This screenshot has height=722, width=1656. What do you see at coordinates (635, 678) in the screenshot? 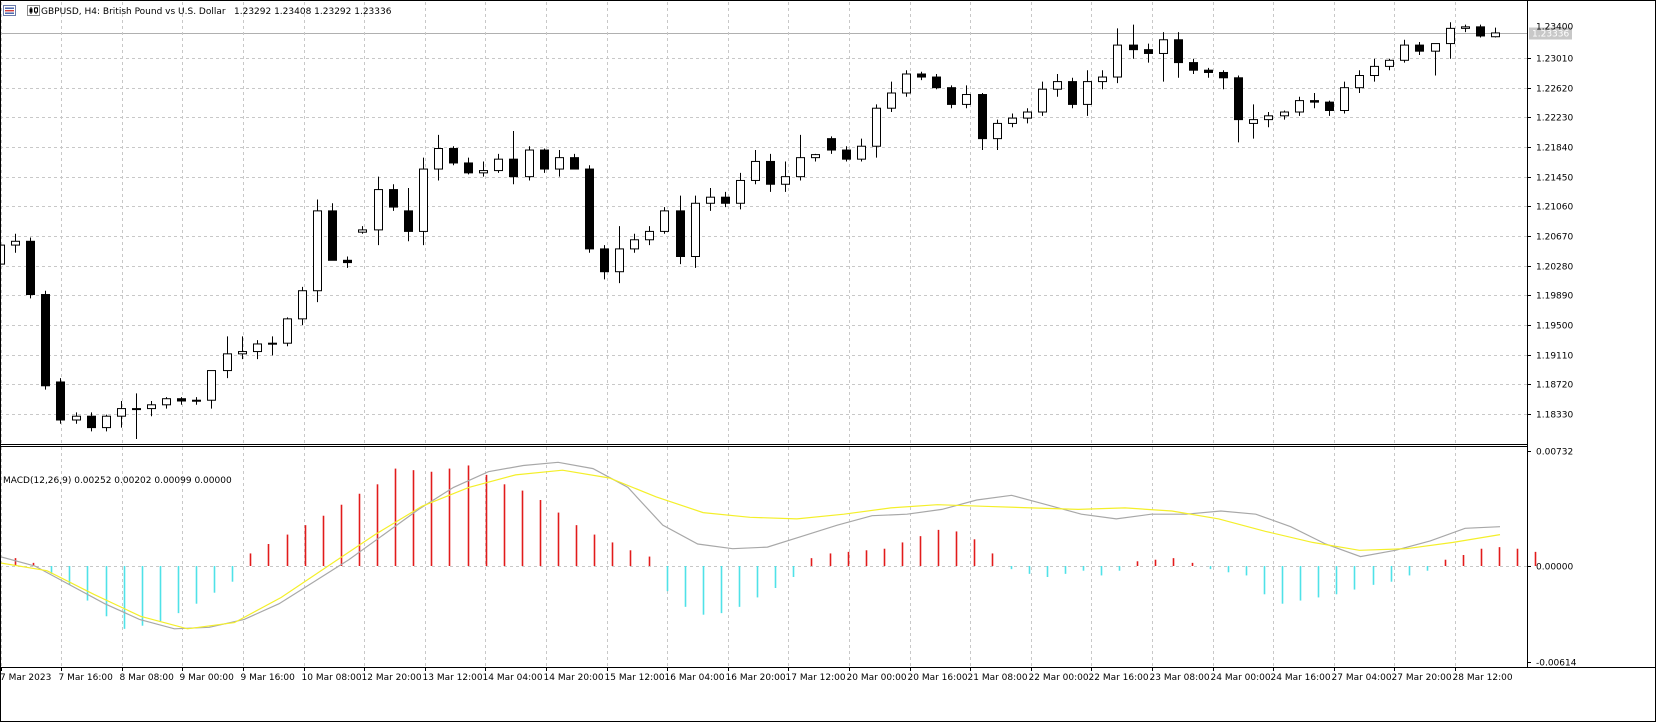
I see `time-label: 15 Mar 12:00` at bounding box center [635, 678].